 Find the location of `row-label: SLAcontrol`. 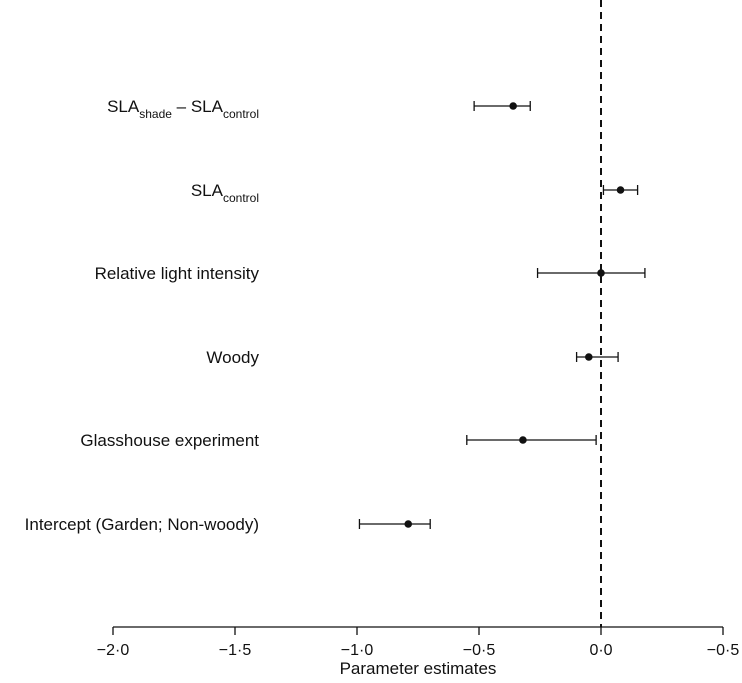

row-label: SLAcontrol is located at coordinates (225, 193).